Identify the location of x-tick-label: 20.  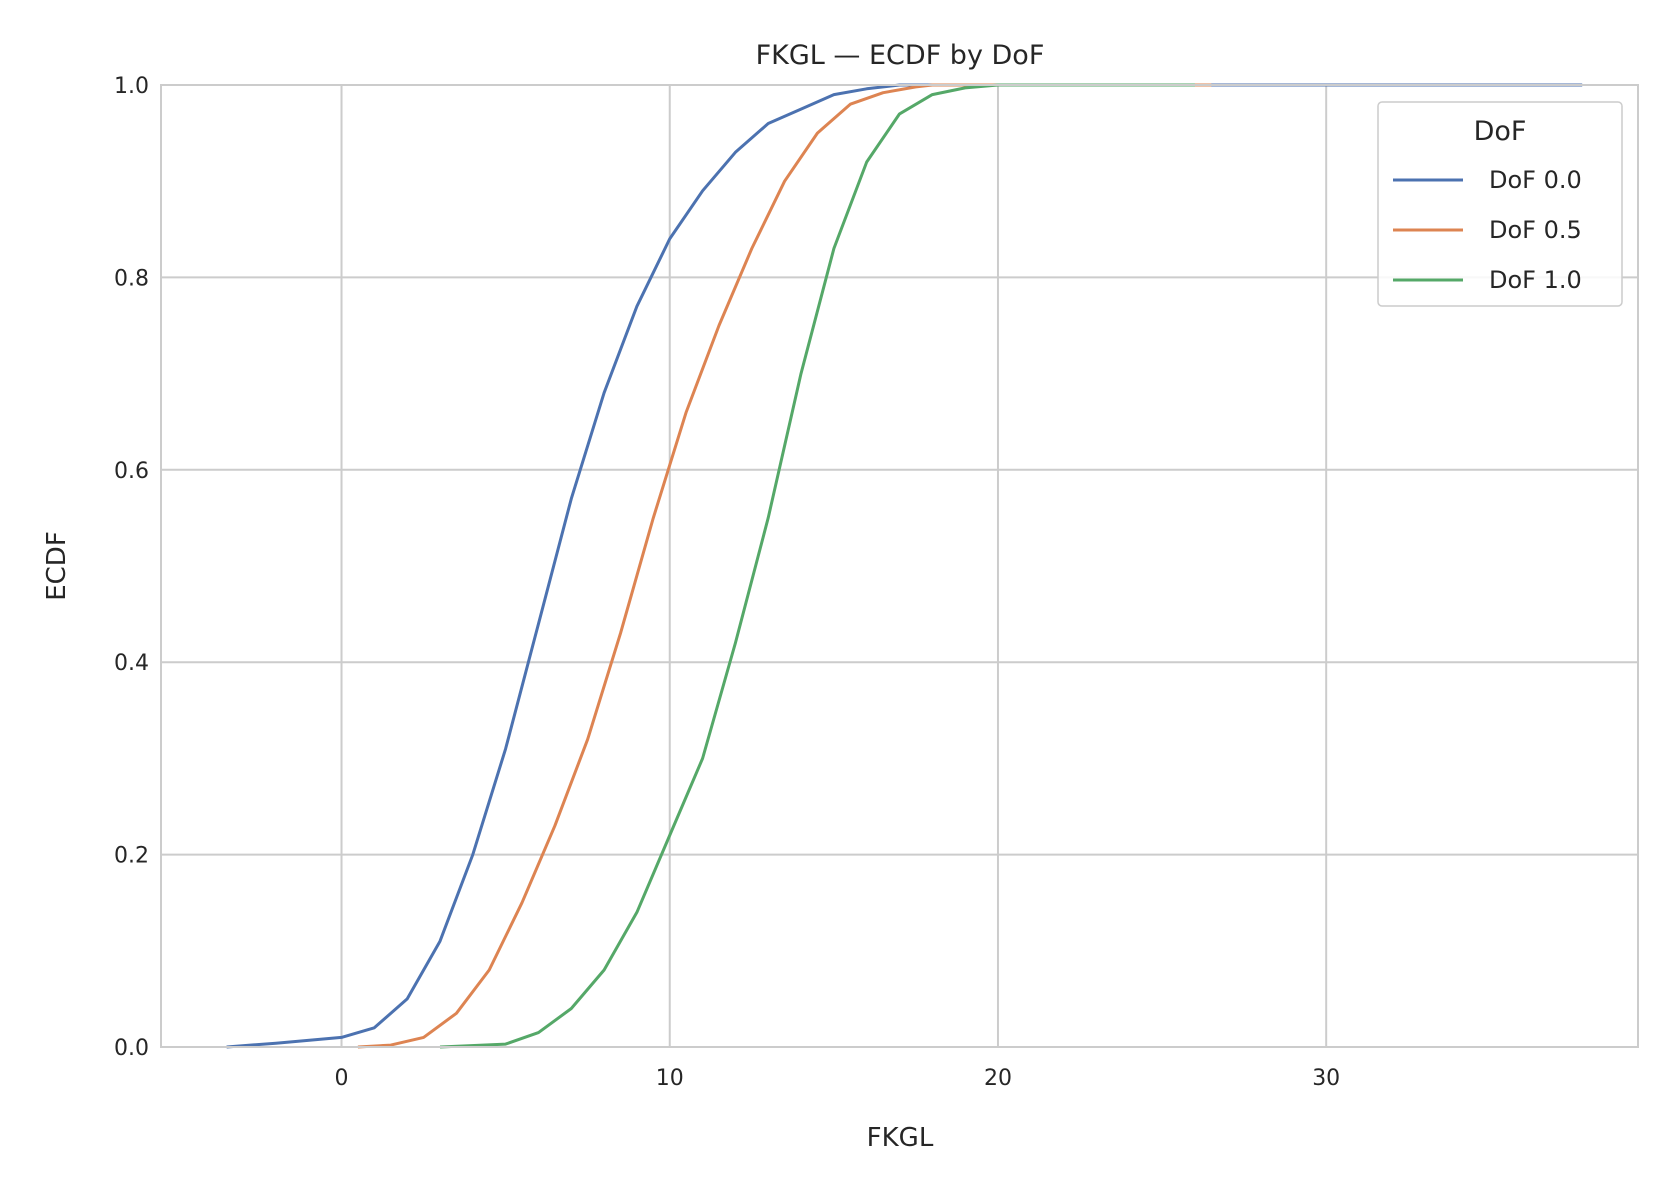
(998, 1078).